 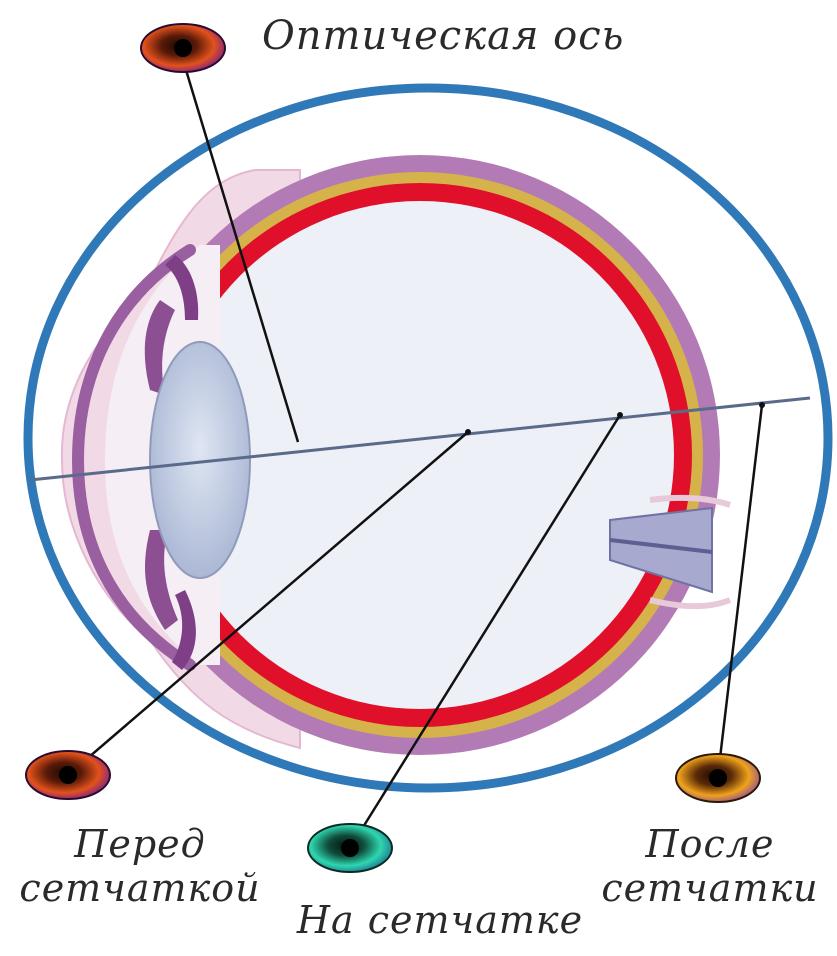 I want to click on label-before-retina: Перед сетчаткой, so click(x=140, y=866).